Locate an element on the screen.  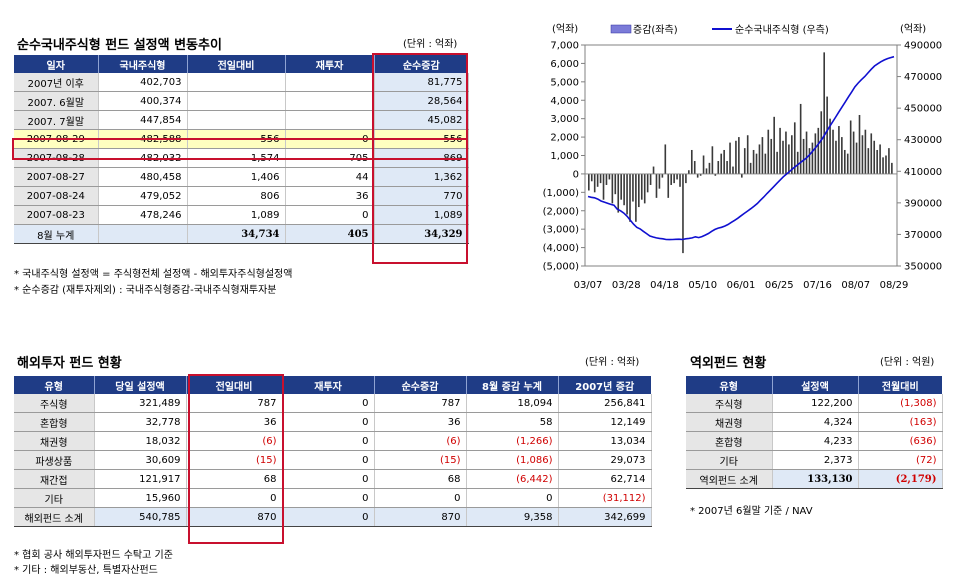
cell: (1,308) is located at coordinates (900, 403).